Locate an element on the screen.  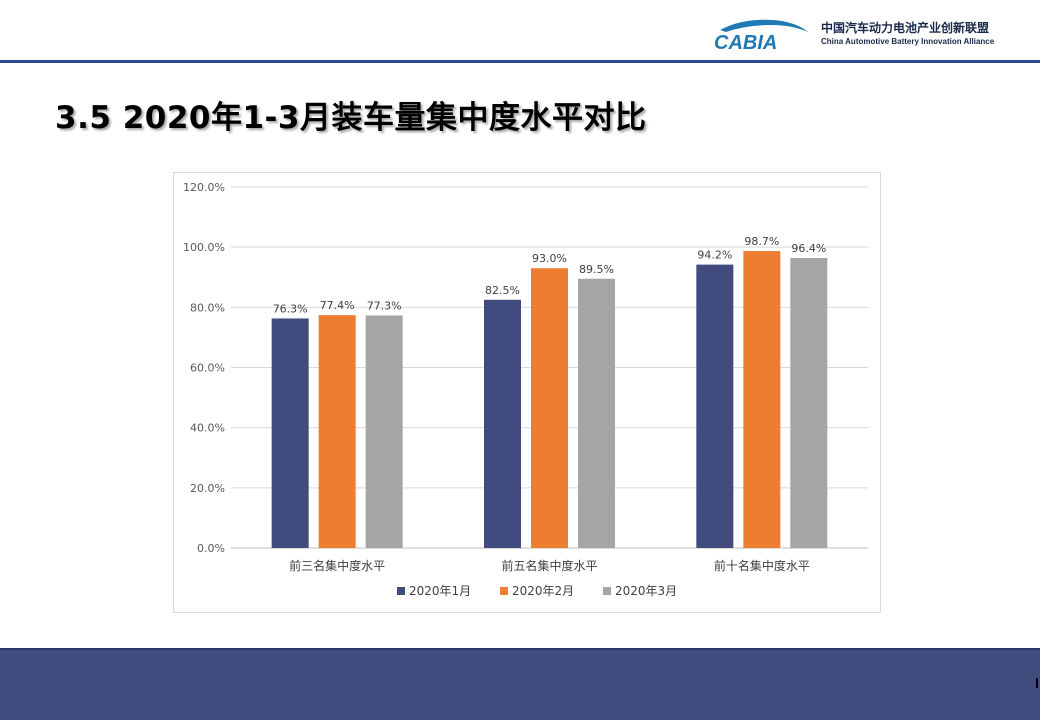
legend-label: 2020年3月 is located at coordinates (646, 591).